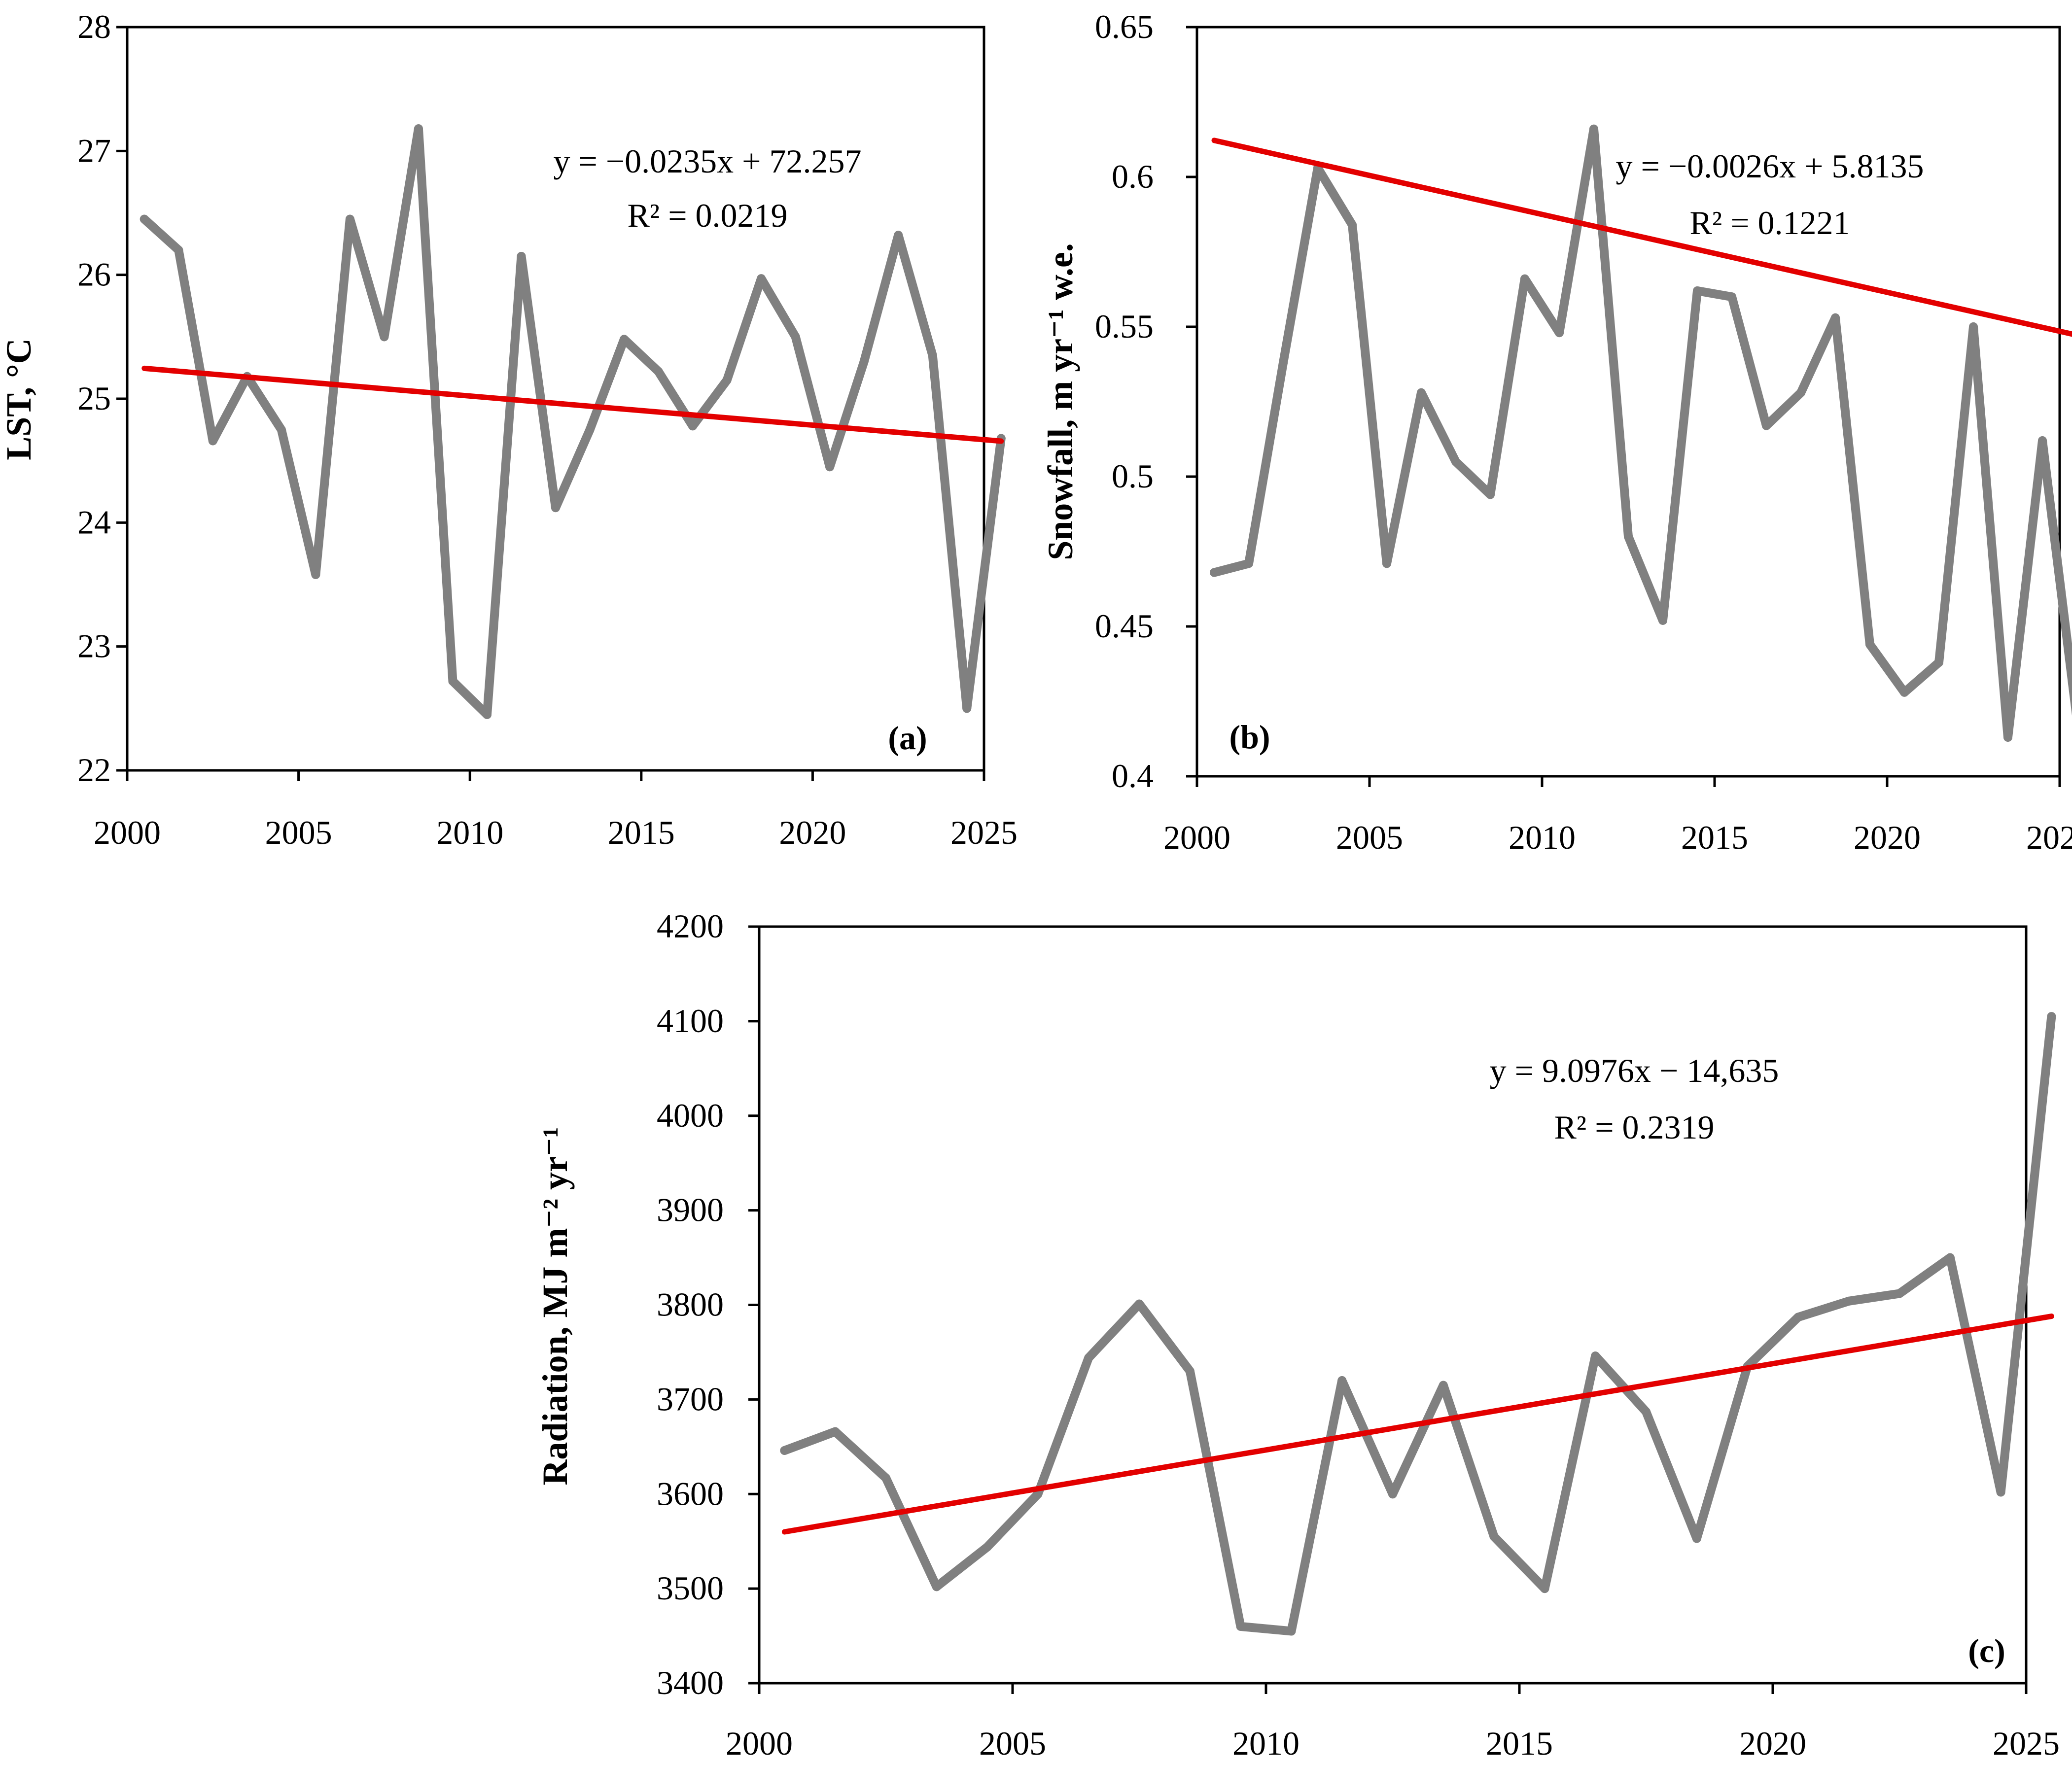  Describe the element at coordinates (690, 1020) in the screenshot. I see `y-tick-label: 4100` at that location.